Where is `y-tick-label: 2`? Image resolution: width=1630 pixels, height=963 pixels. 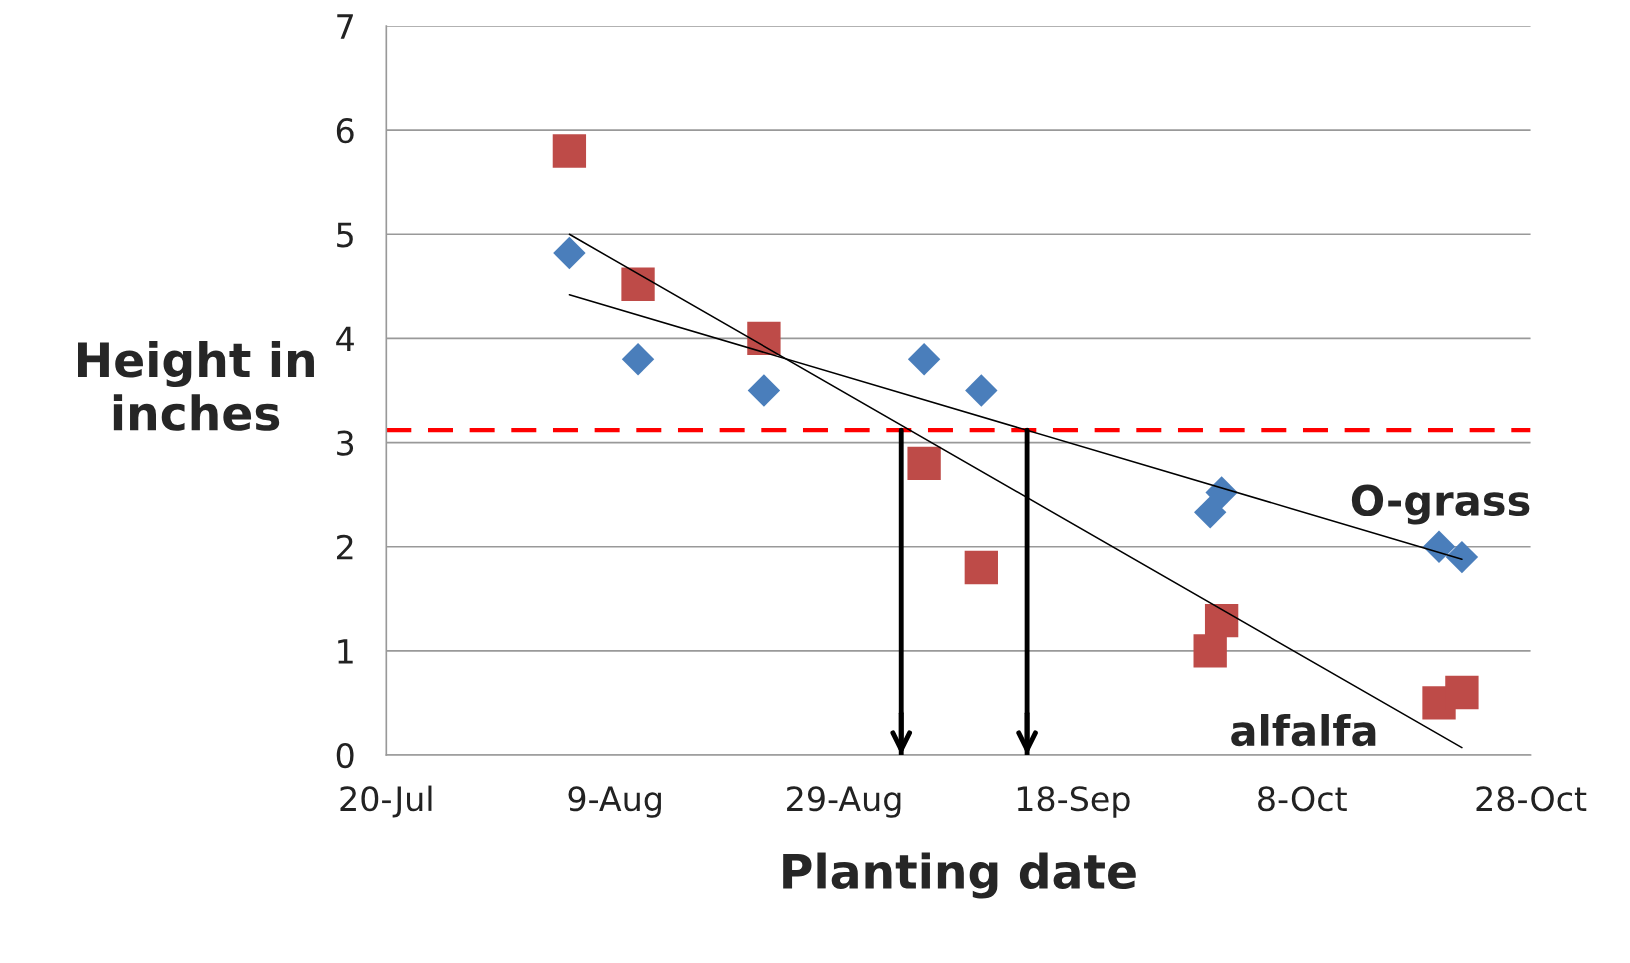
y-tick-label: 2 is located at coordinates (344, 547).